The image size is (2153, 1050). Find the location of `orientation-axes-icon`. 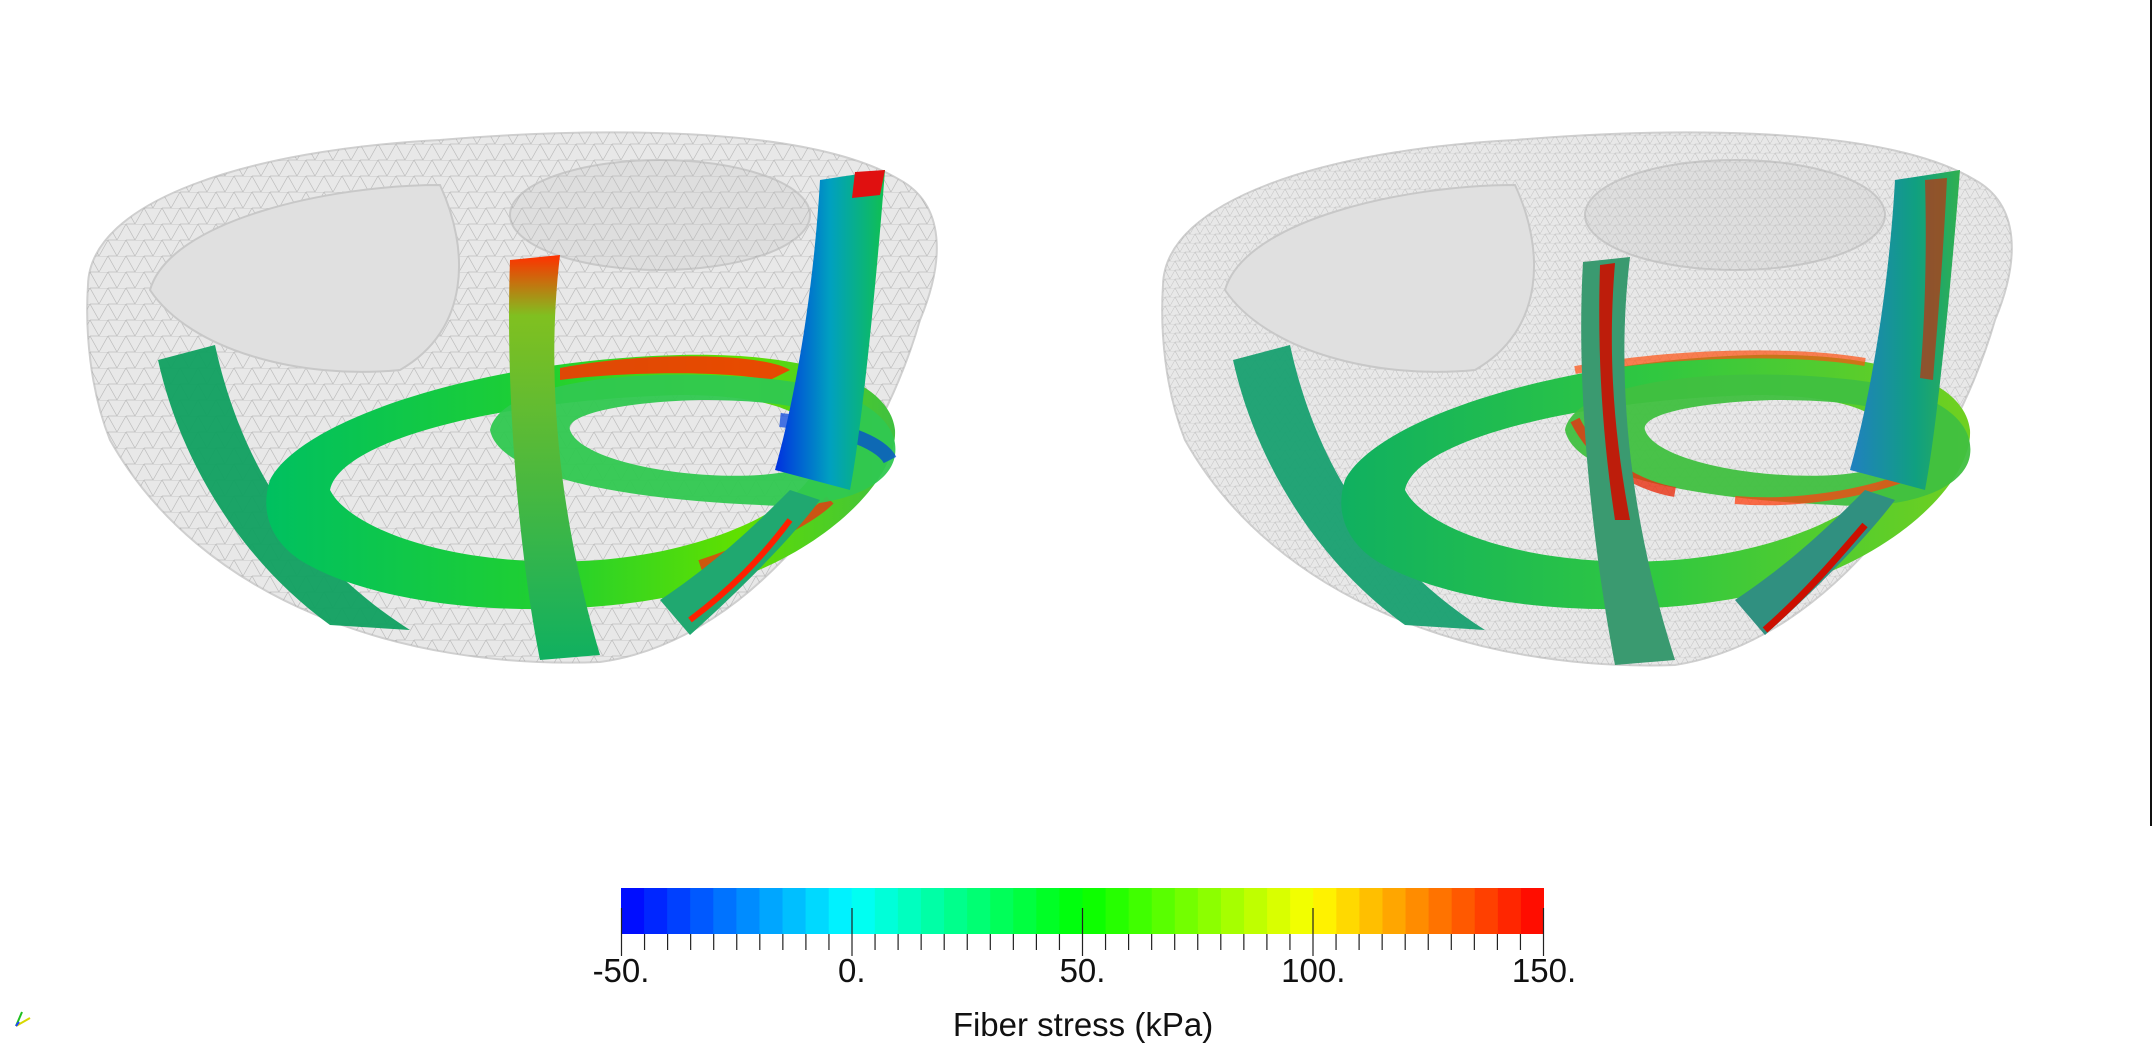

orientation-axes-icon is located at coordinates (23, 1019).